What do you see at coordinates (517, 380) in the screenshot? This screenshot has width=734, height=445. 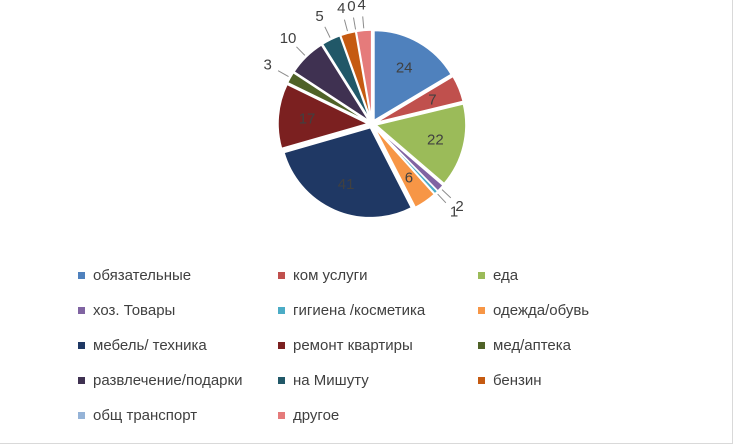 I see `legend-label: бензин` at bounding box center [517, 380].